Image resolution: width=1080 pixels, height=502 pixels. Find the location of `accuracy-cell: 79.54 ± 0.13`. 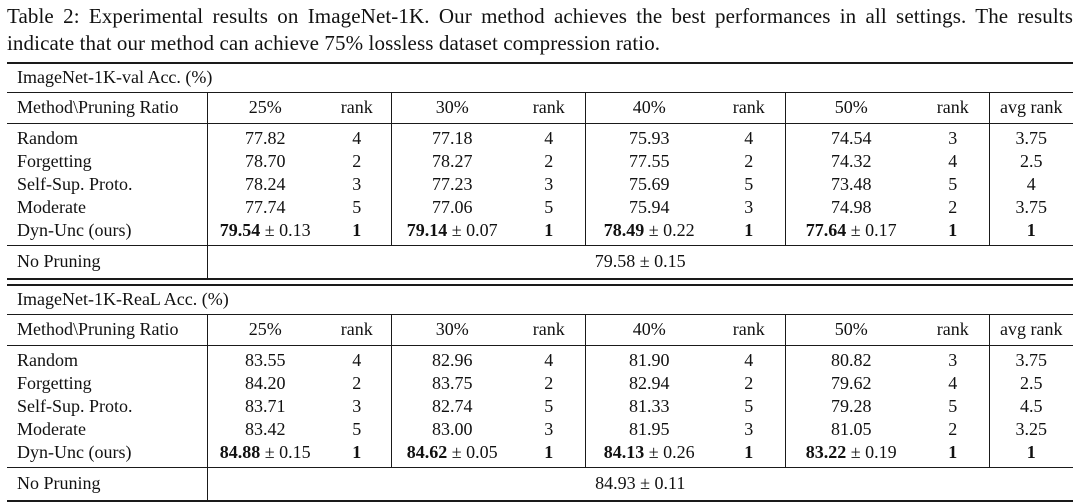

accuracy-cell: 79.54 ± 0.13 is located at coordinates (264, 232).